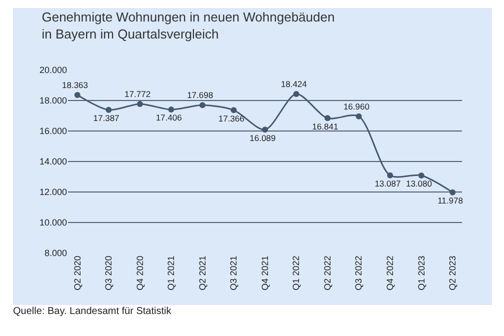 Image resolution: width=504 pixels, height=336 pixels. I want to click on y-tick-label: 10.000, so click(53, 223).